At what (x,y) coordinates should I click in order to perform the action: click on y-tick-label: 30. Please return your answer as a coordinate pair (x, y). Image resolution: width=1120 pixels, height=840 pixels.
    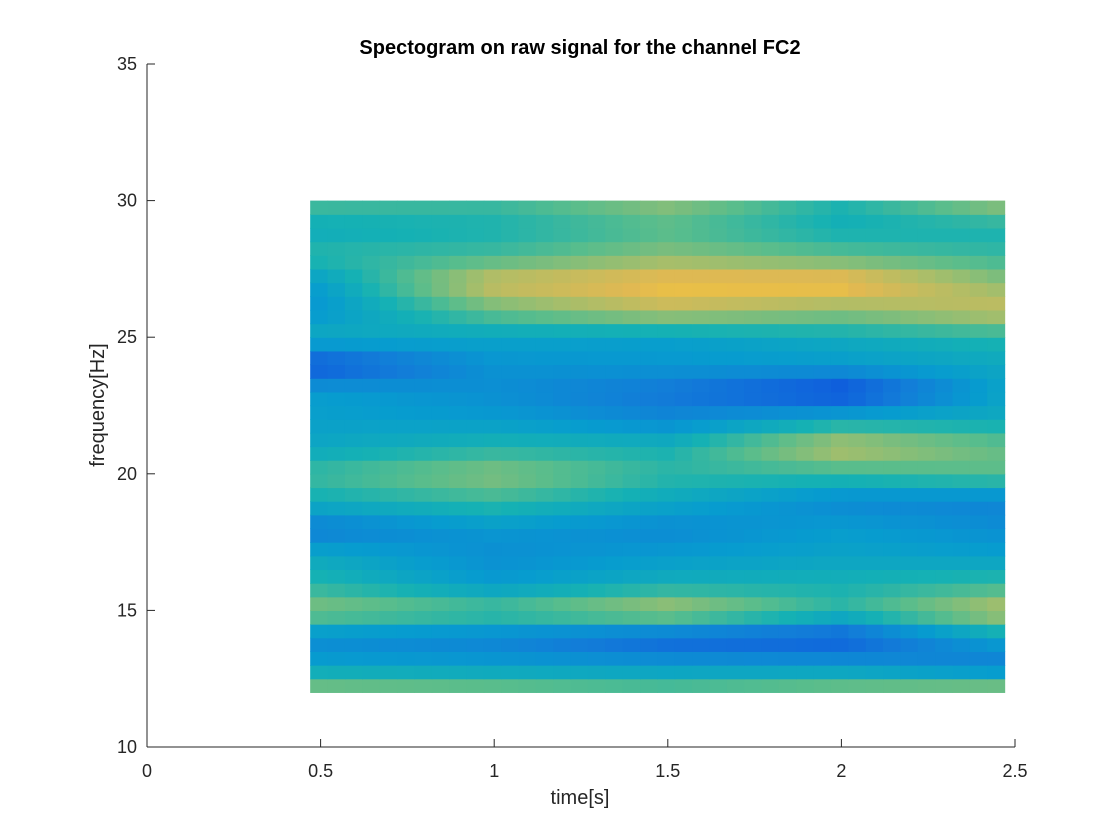
    Looking at the image, I should click on (127, 201).